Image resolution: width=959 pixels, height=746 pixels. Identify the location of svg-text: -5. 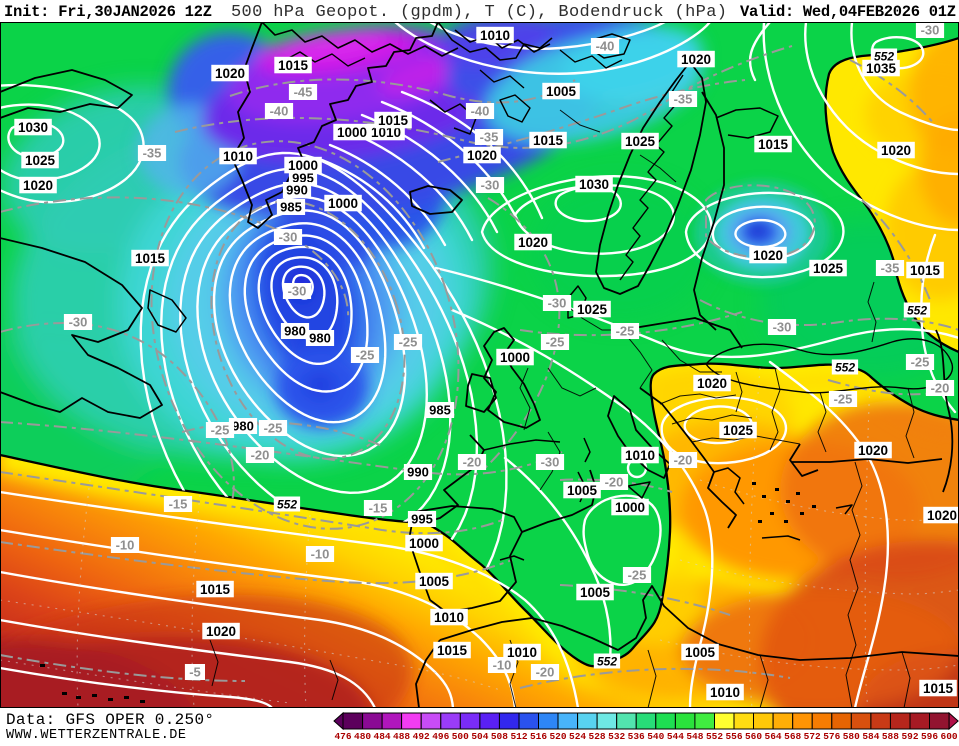
(195, 672).